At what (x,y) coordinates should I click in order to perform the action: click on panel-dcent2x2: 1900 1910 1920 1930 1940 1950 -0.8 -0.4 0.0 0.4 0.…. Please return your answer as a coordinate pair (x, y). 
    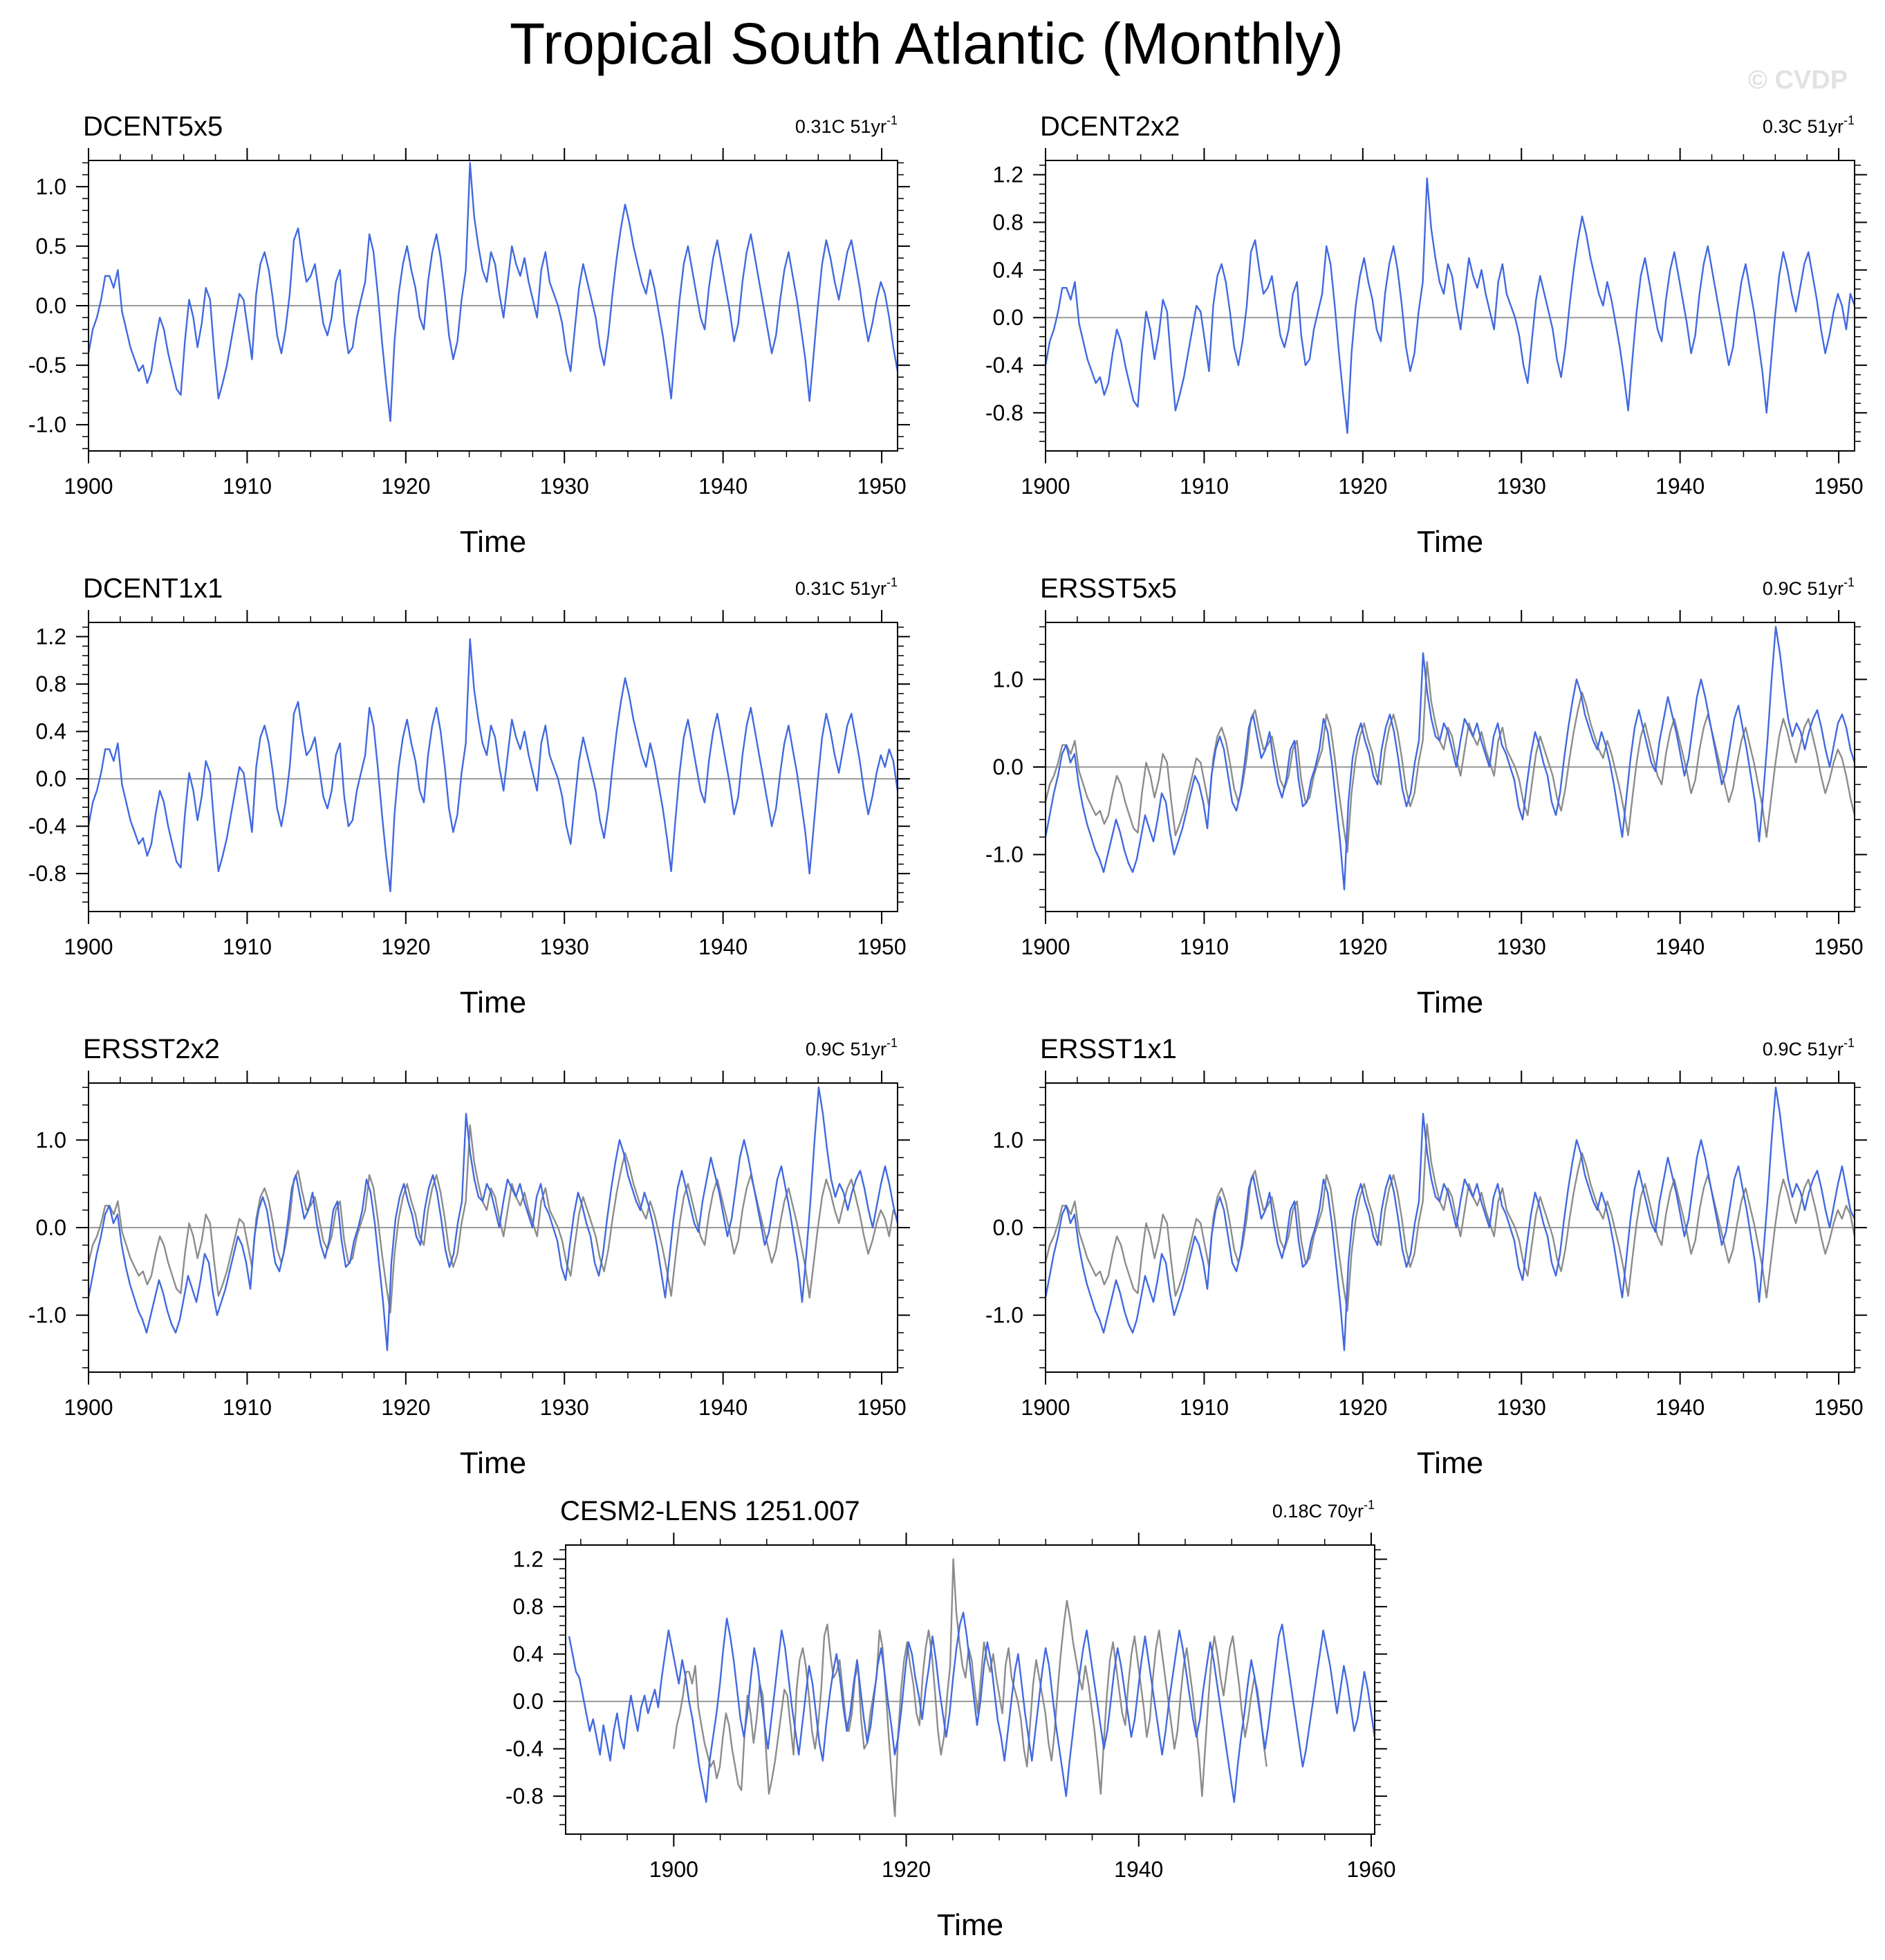
    Looking at the image, I should click on (1426, 335).